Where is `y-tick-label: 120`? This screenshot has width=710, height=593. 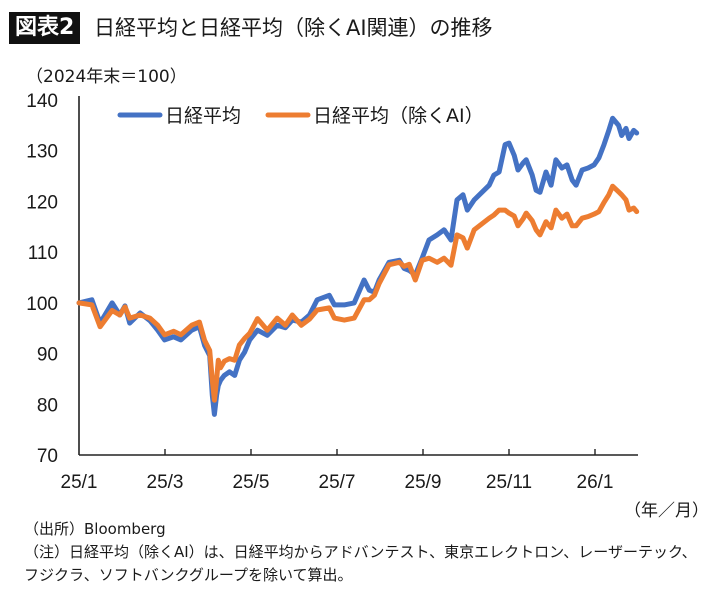 y-tick-label: 120 is located at coordinates (42, 202).